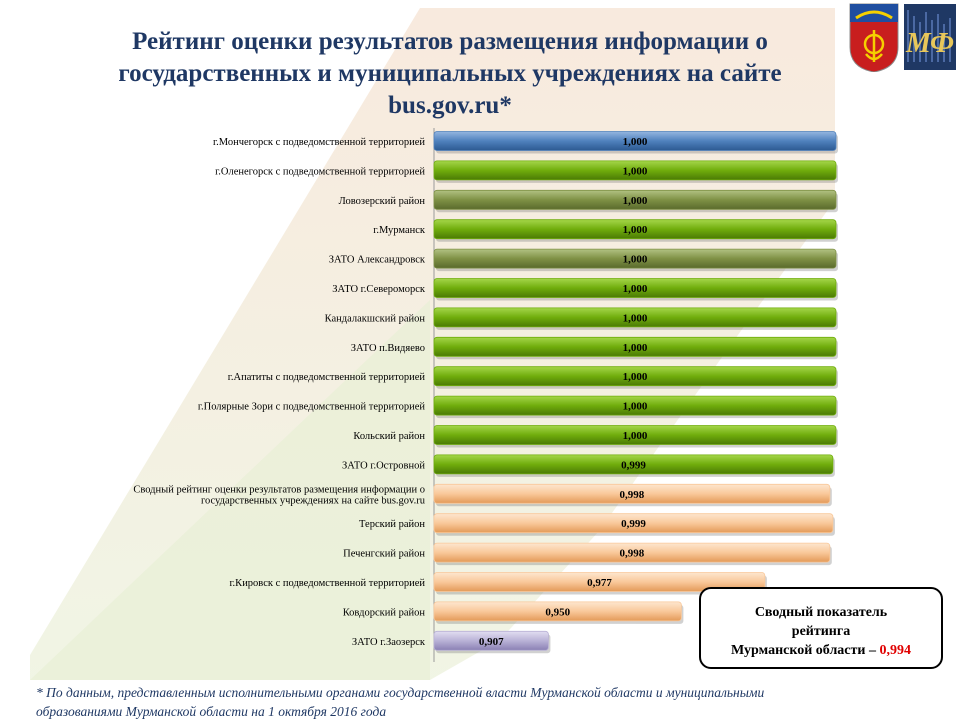  I want to click on value-label-4: 1,000, so click(635, 230).